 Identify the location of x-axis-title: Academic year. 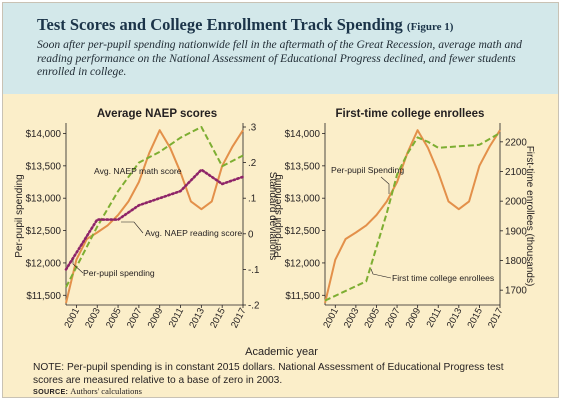
(281, 352).